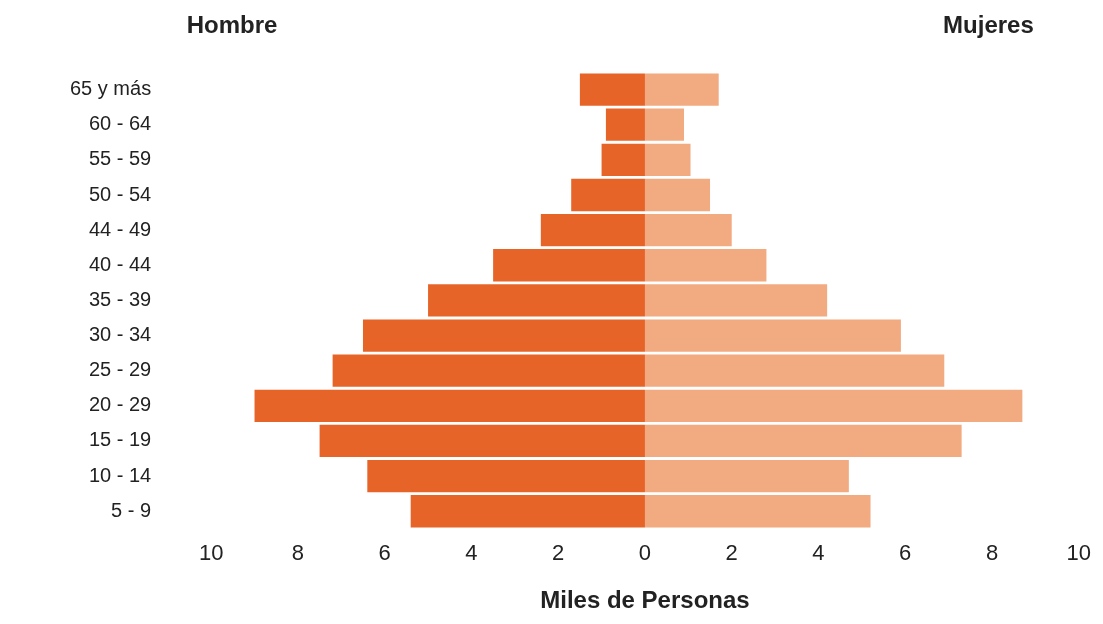 This screenshot has height=624, width=1103. What do you see at coordinates (232, 24) in the screenshot?
I see `text: Hombre` at bounding box center [232, 24].